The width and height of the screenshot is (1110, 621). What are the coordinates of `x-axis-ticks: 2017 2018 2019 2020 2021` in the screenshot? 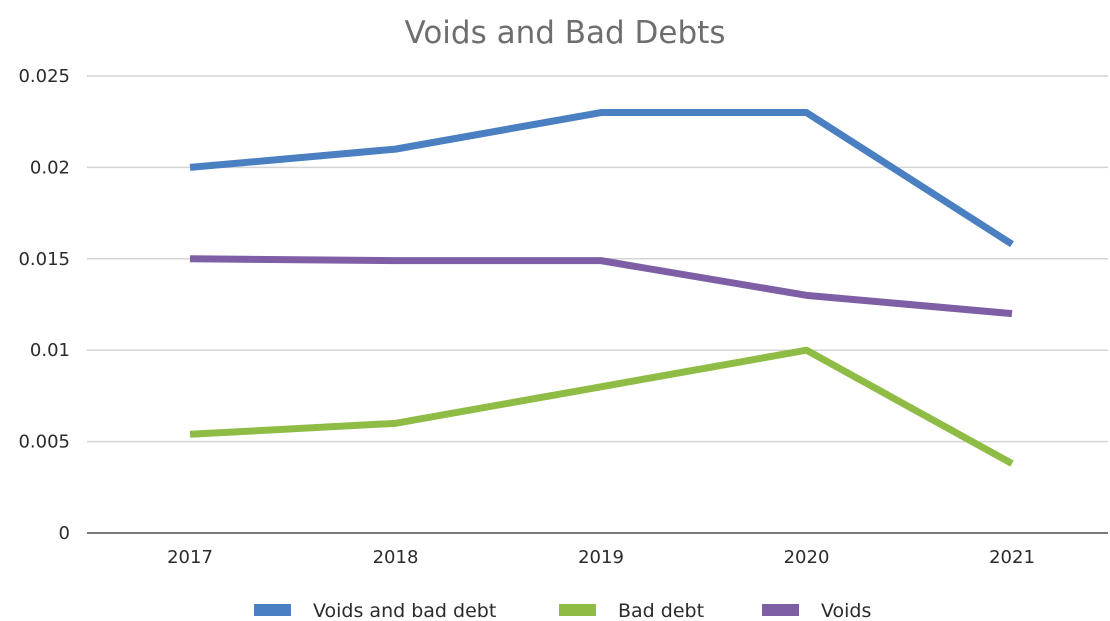 It's located at (601, 557).